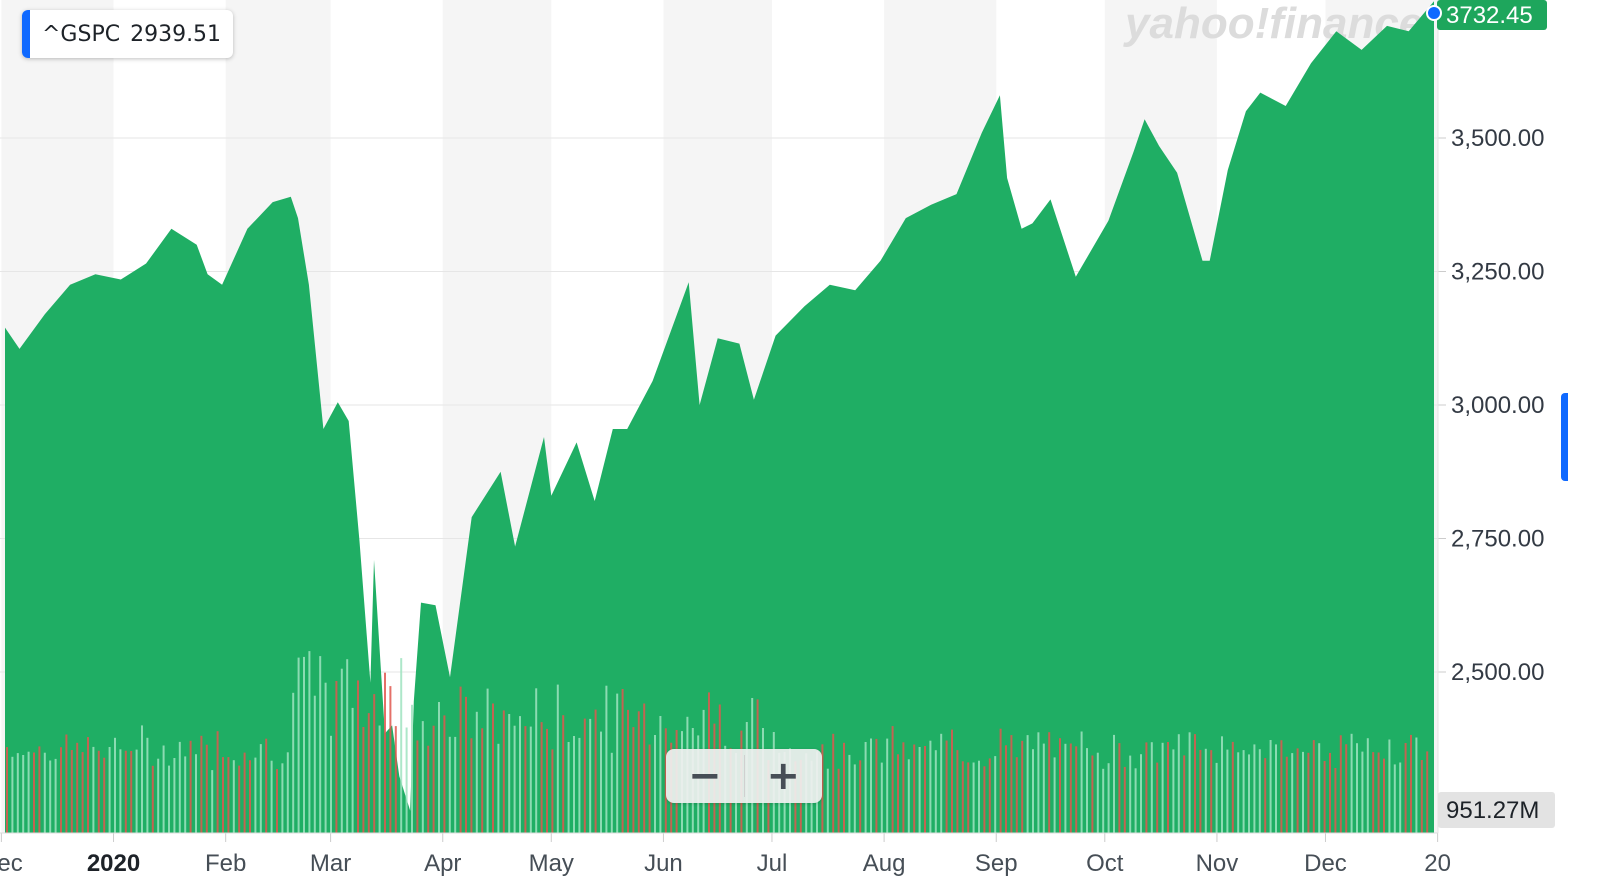 This screenshot has width=1600, height=895. Describe the element at coordinates (113, 863) in the screenshot. I see `x-tick-label: 2020` at that location.